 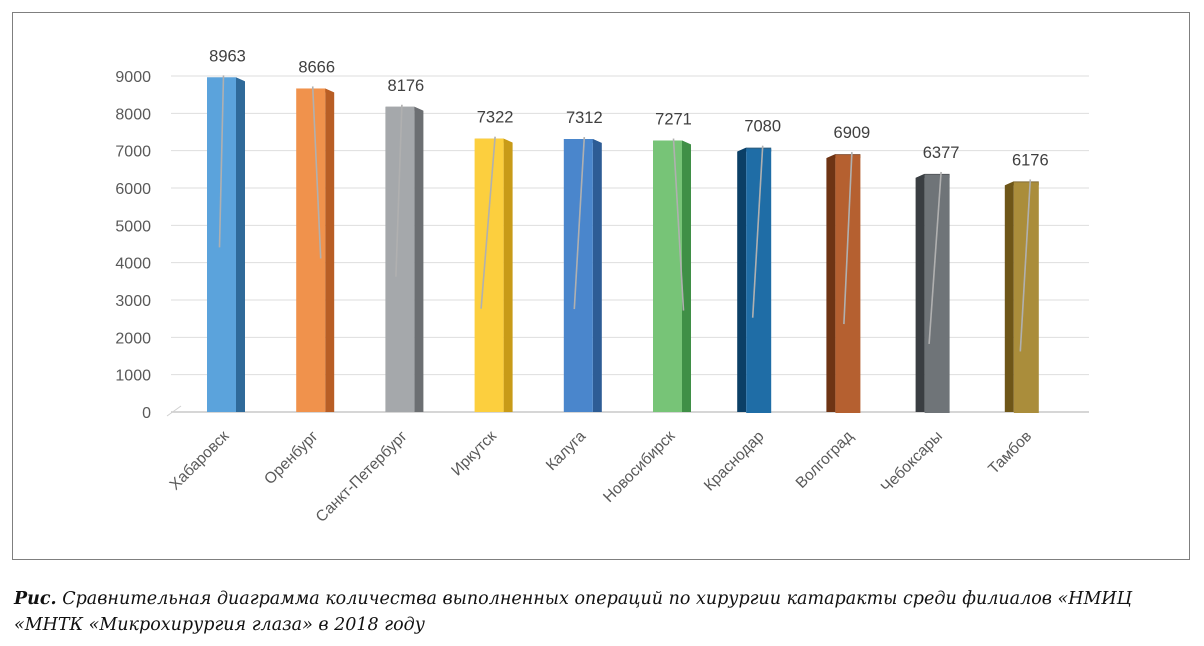 I want to click on y-tick-label: 0, so click(x=146, y=413).